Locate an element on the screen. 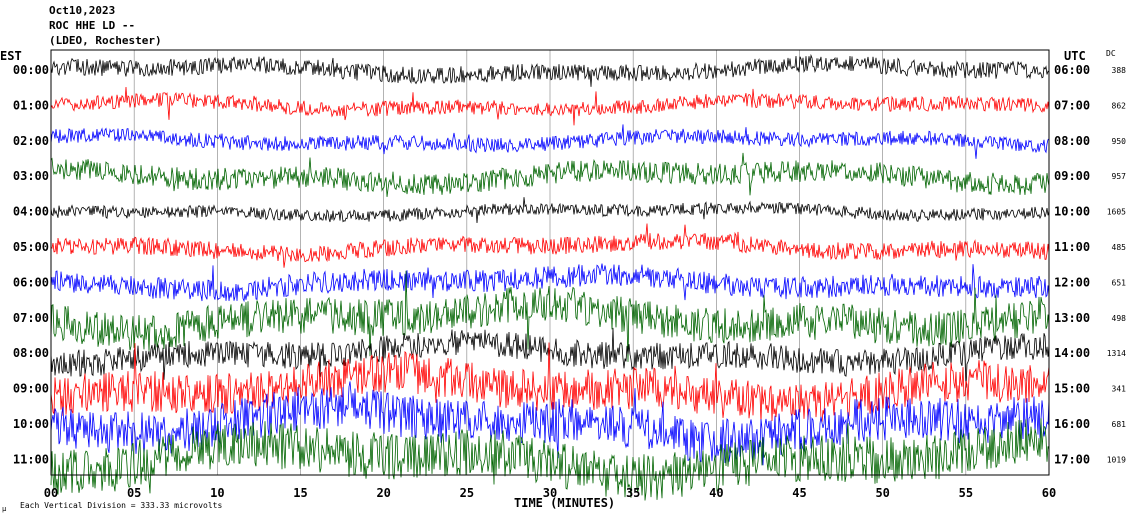 This screenshot has height=519, width=1130. est-time-label: 02:00 is located at coordinates (31, 141).